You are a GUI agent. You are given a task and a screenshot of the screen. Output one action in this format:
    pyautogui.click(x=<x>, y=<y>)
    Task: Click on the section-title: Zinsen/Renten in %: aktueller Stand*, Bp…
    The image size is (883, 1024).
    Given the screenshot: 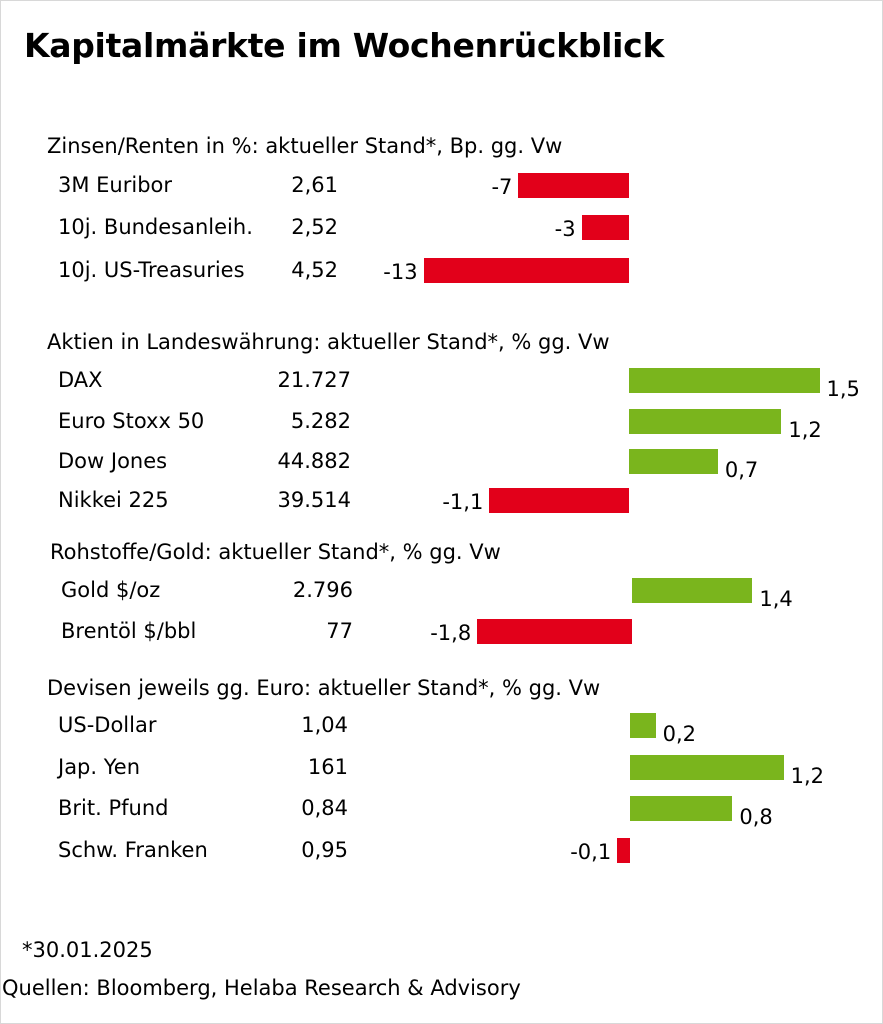 What is the action you would take?
    pyautogui.click(x=305, y=146)
    